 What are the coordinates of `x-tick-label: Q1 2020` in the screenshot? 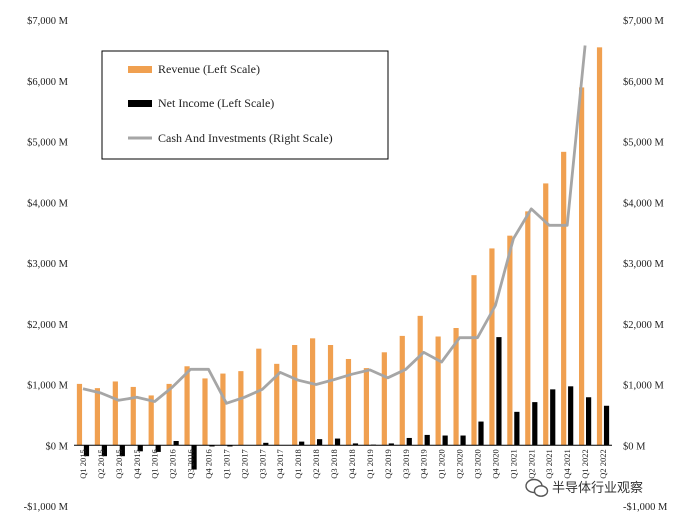 It's located at (442, 464).